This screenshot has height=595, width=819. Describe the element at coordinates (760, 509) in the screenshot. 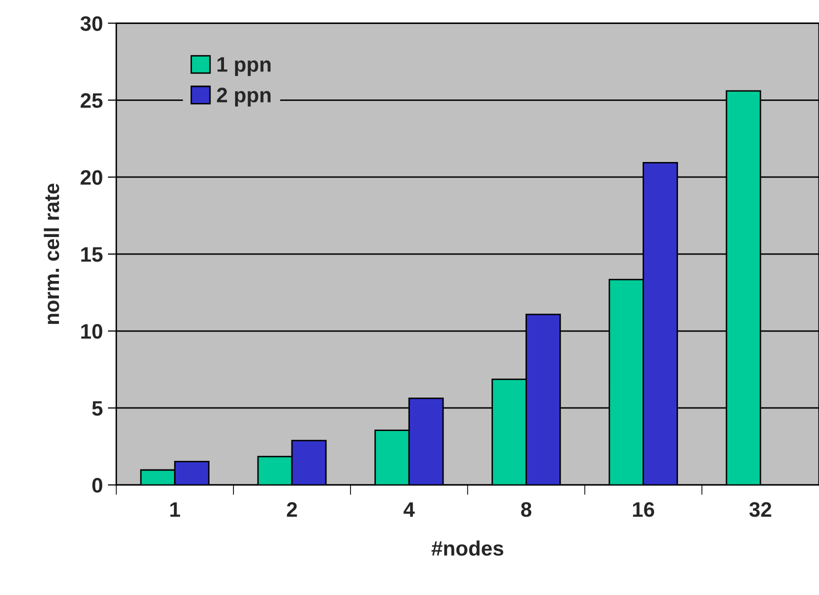

I see `x-tick-label: 32` at that location.